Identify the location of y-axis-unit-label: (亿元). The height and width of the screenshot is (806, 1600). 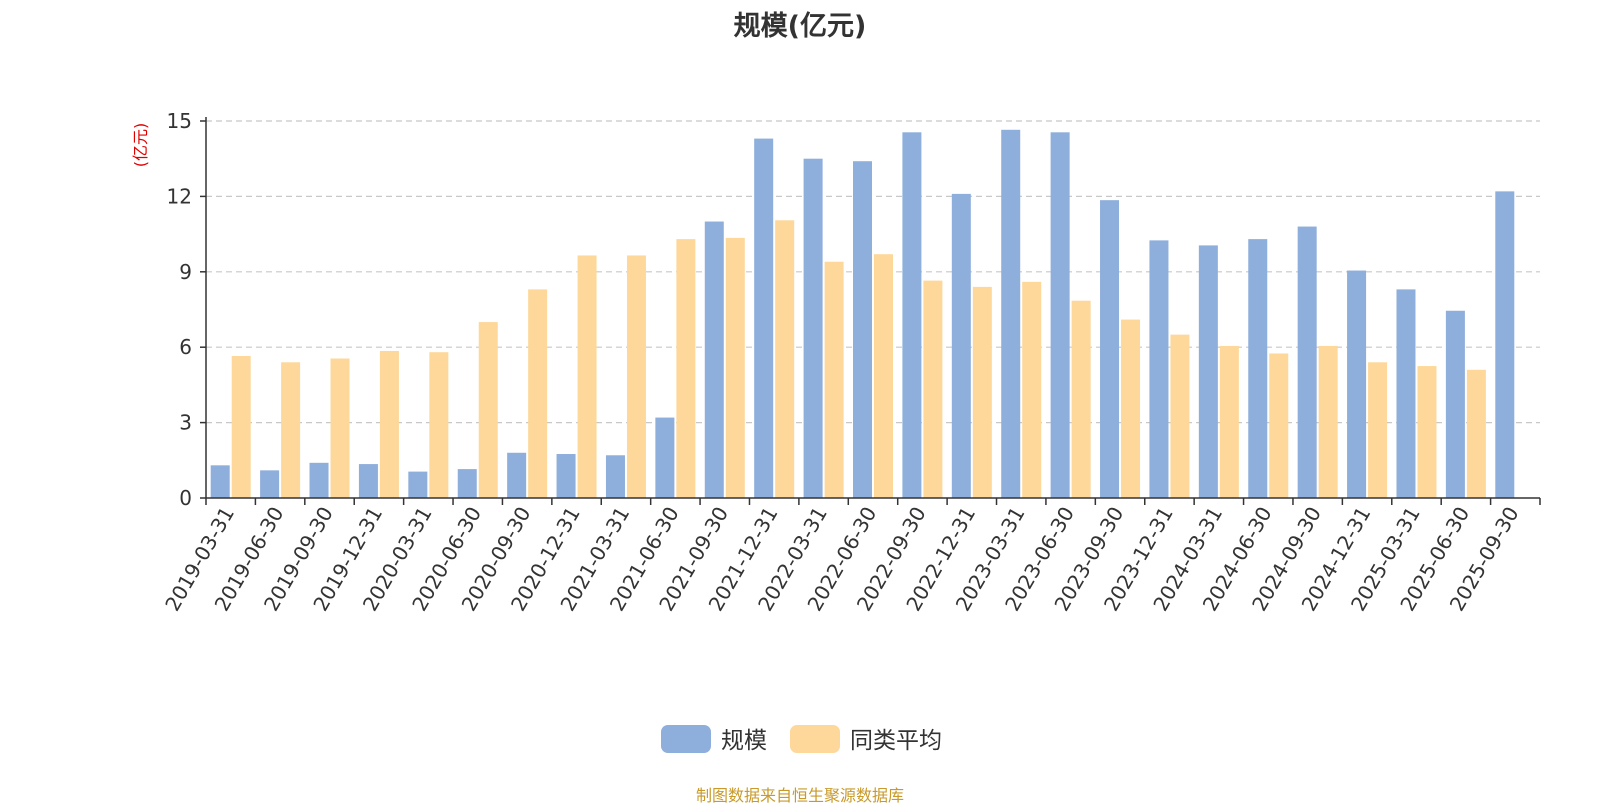
(140, 145).